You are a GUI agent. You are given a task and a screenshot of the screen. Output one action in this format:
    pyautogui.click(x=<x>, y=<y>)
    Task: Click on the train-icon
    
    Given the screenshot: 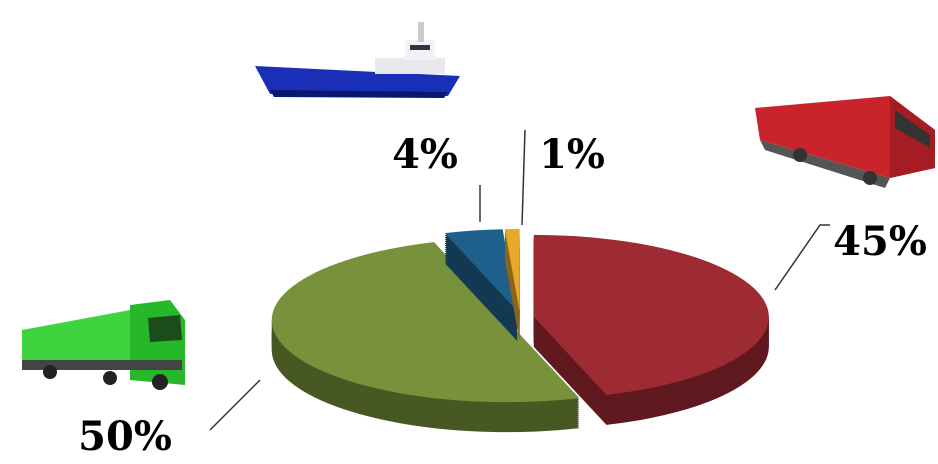 What is the action you would take?
    pyautogui.click(x=845, y=142)
    